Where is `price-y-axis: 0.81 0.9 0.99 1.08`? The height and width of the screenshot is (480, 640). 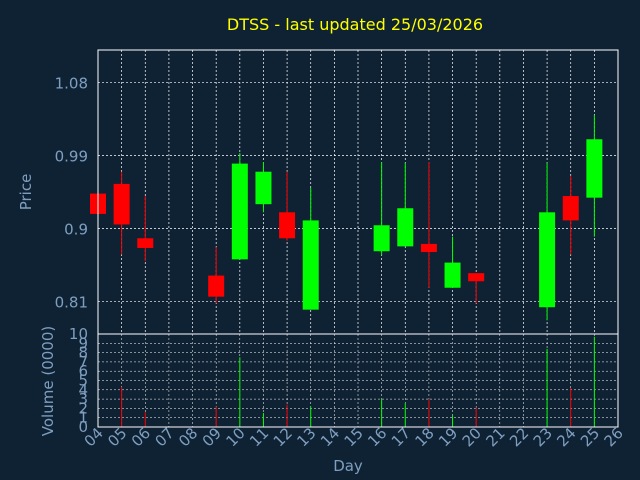
price-y-axis: 0.81 0.9 0.99 1.08 is located at coordinates (71, 192).